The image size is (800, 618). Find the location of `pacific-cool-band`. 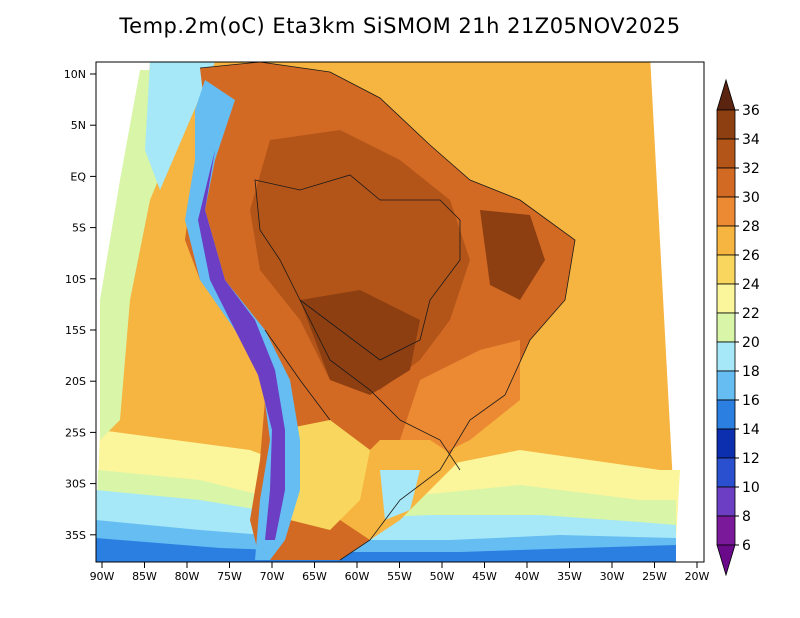

pacific-cool-band is located at coordinates (150, 255).